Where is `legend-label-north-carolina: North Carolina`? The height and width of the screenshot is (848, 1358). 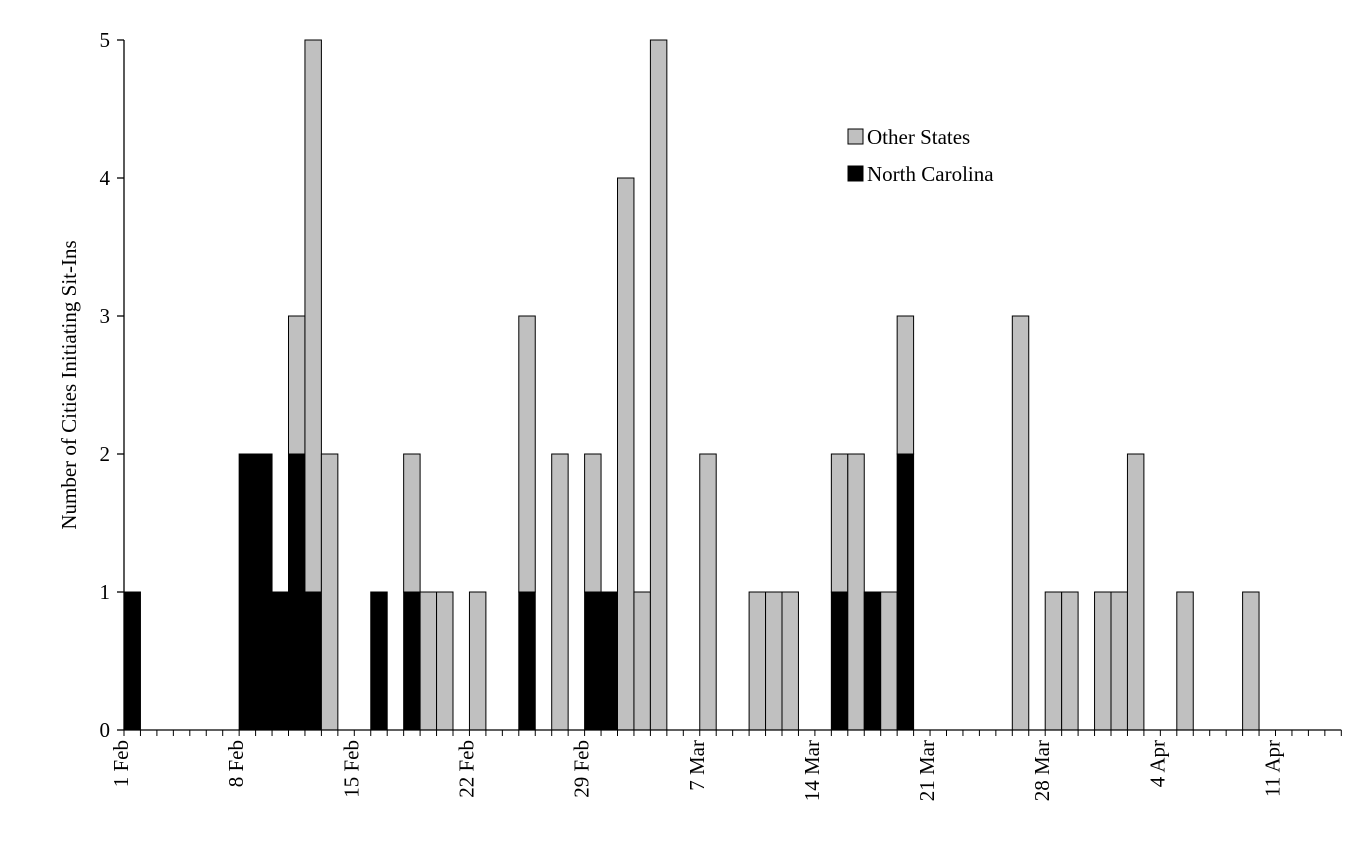 legend-label-north-carolina: North Carolina is located at coordinates (930, 174).